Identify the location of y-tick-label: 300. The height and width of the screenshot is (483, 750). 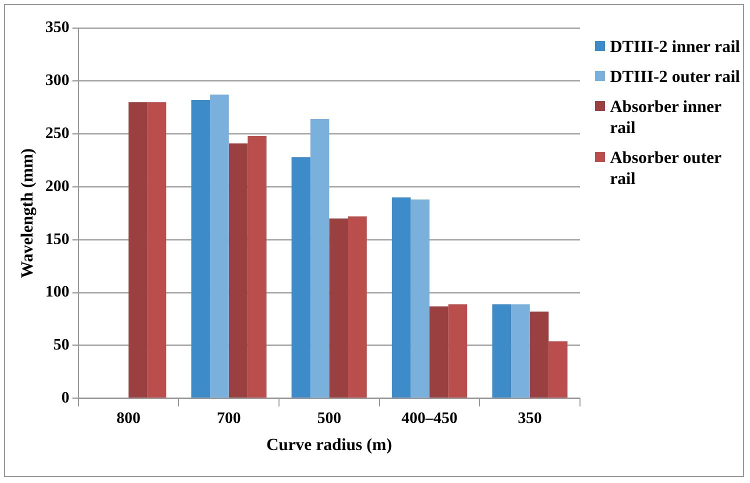
(57, 81).